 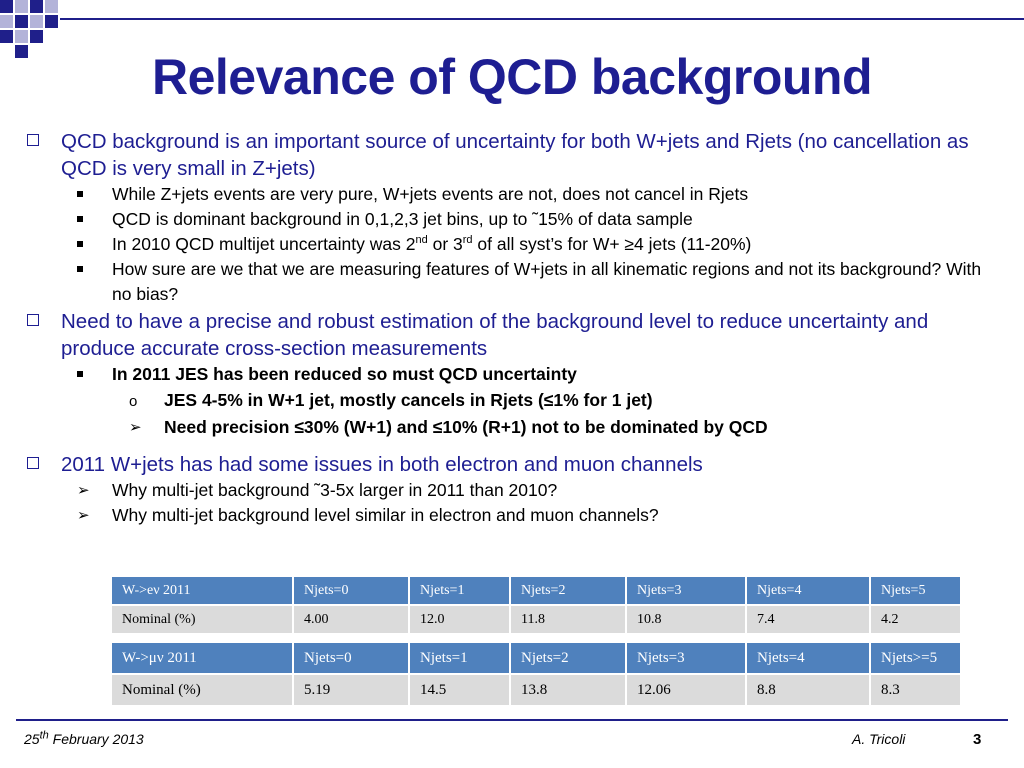 I want to click on bottom-divider, so click(x=512, y=720).